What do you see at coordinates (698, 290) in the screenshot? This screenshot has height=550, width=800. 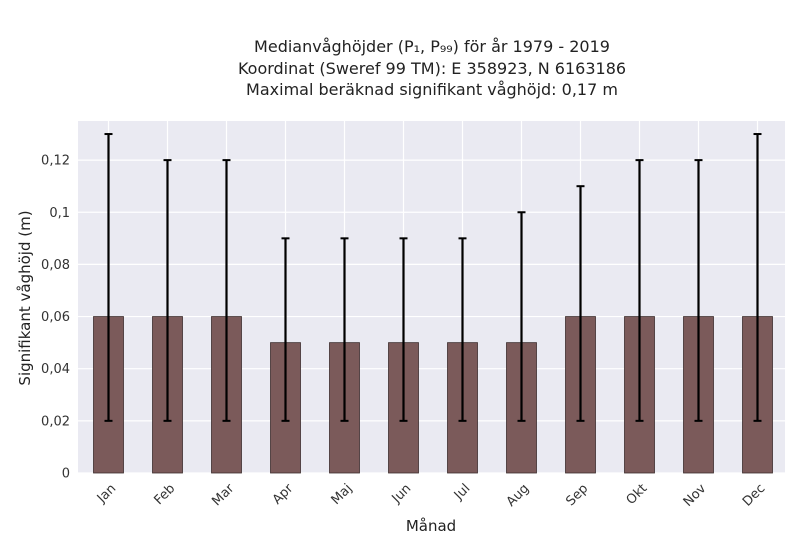 I see `error-bar-nov` at bounding box center [698, 290].